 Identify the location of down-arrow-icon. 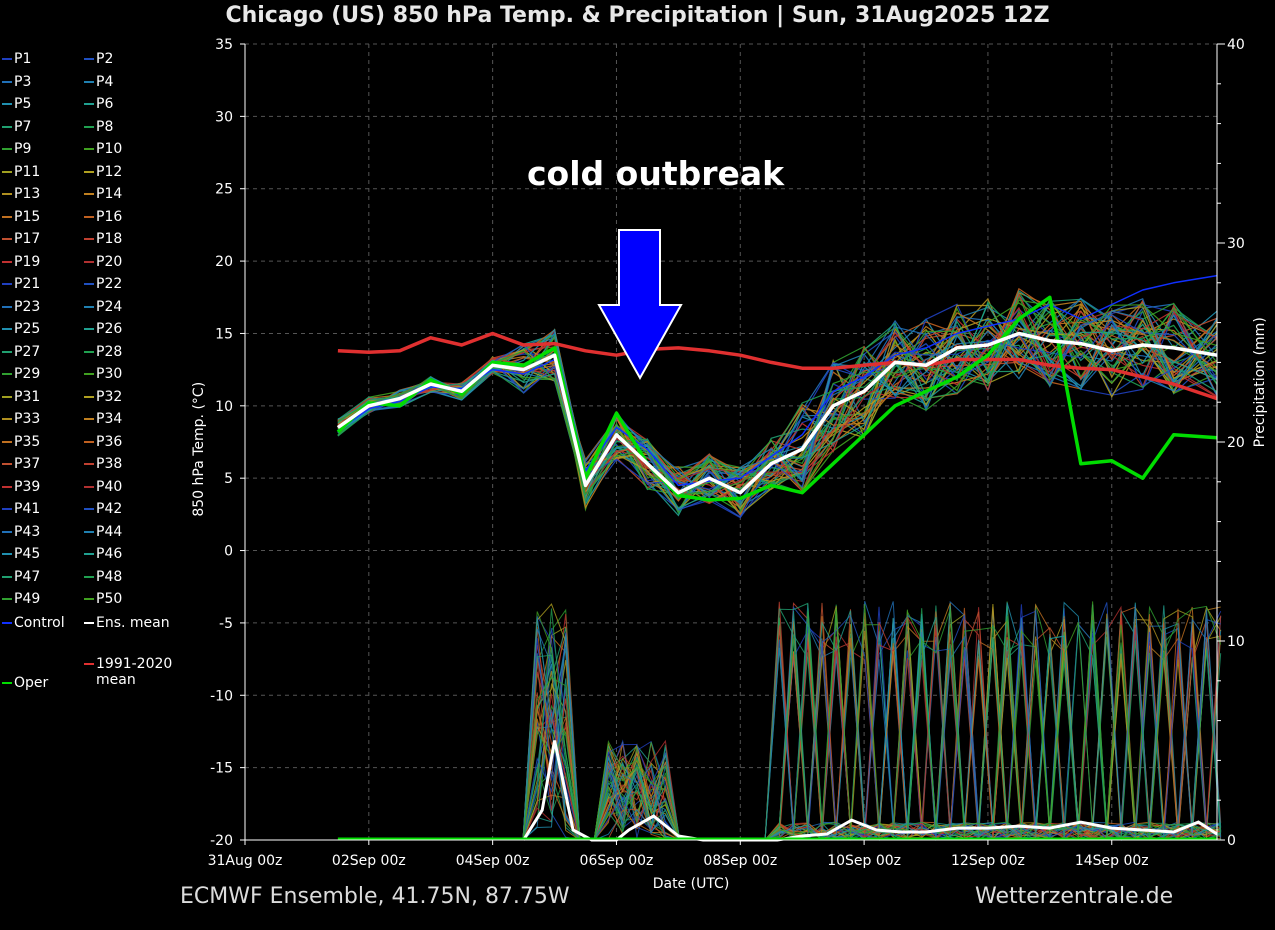
(640, 305).